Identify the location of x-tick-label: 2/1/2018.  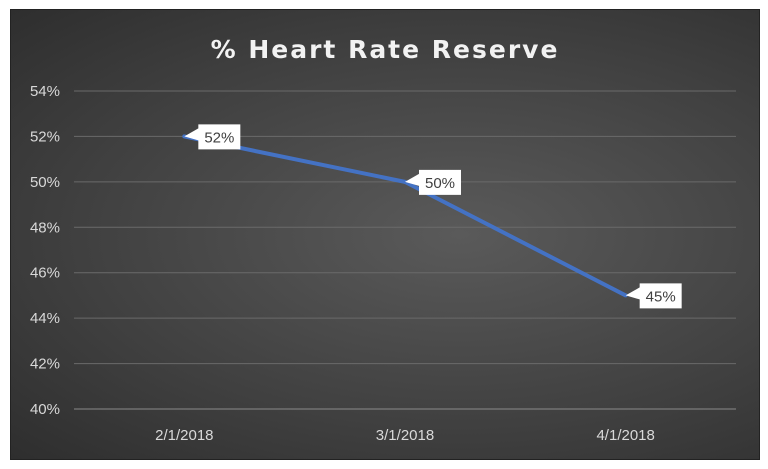
(184, 435).